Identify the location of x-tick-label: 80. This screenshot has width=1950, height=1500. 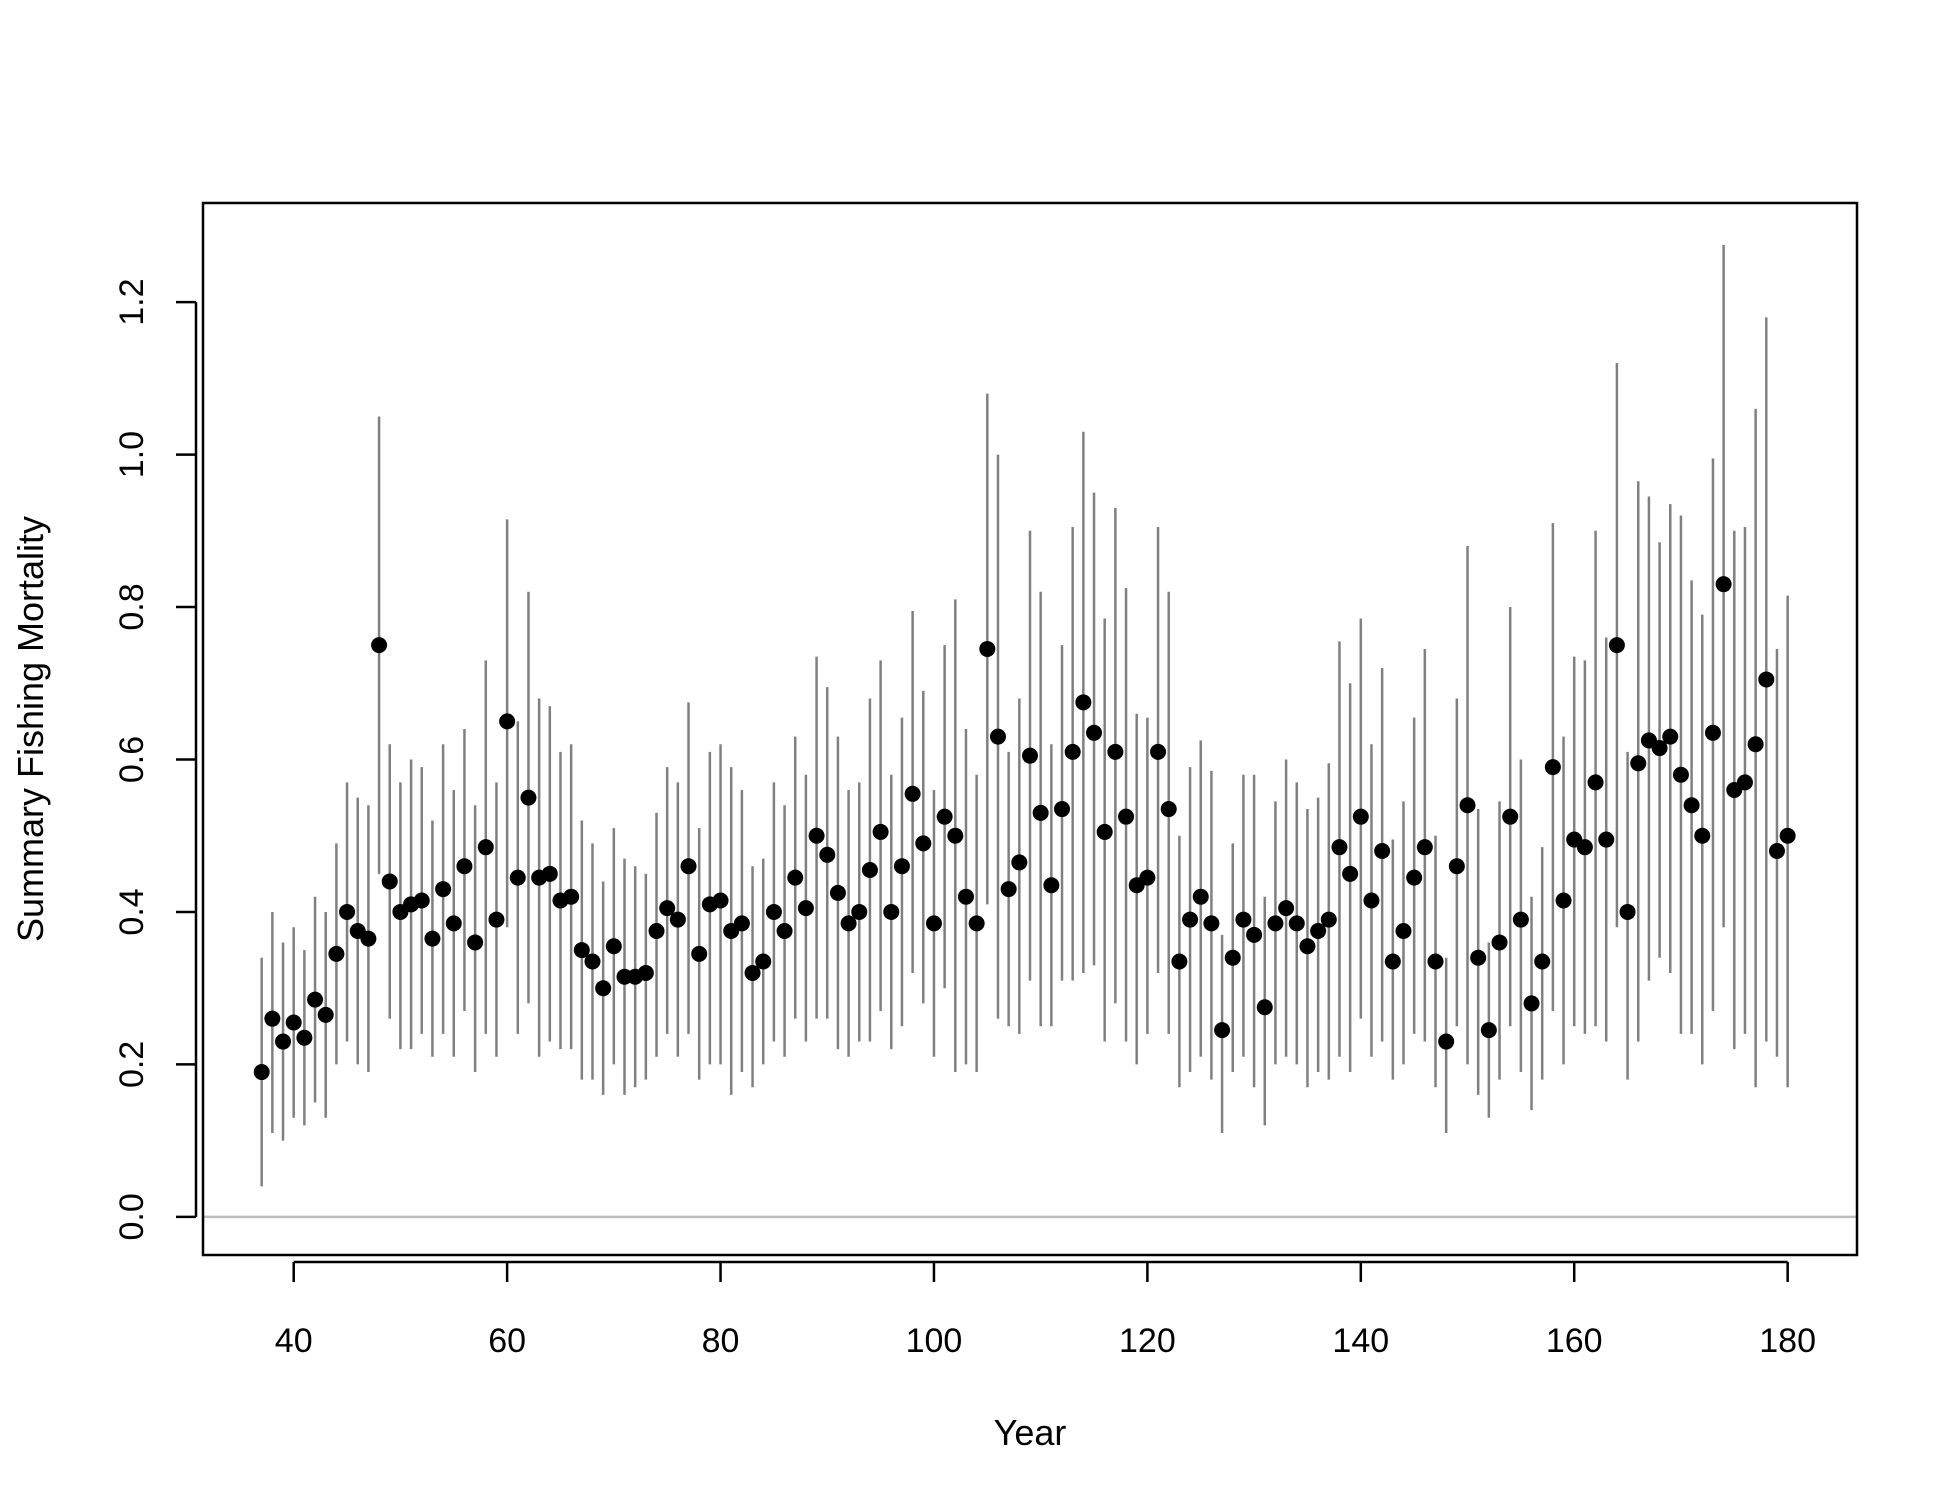
(721, 1341).